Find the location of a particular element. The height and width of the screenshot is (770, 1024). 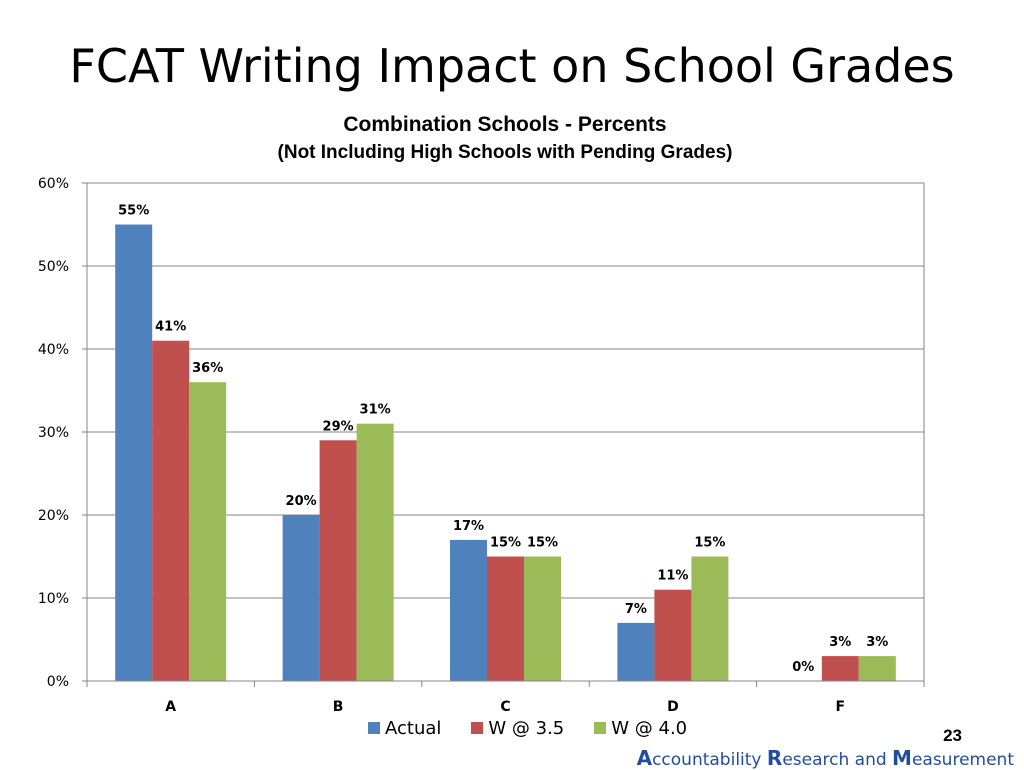

legend-label-actual: Actual is located at coordinates (413, 728).